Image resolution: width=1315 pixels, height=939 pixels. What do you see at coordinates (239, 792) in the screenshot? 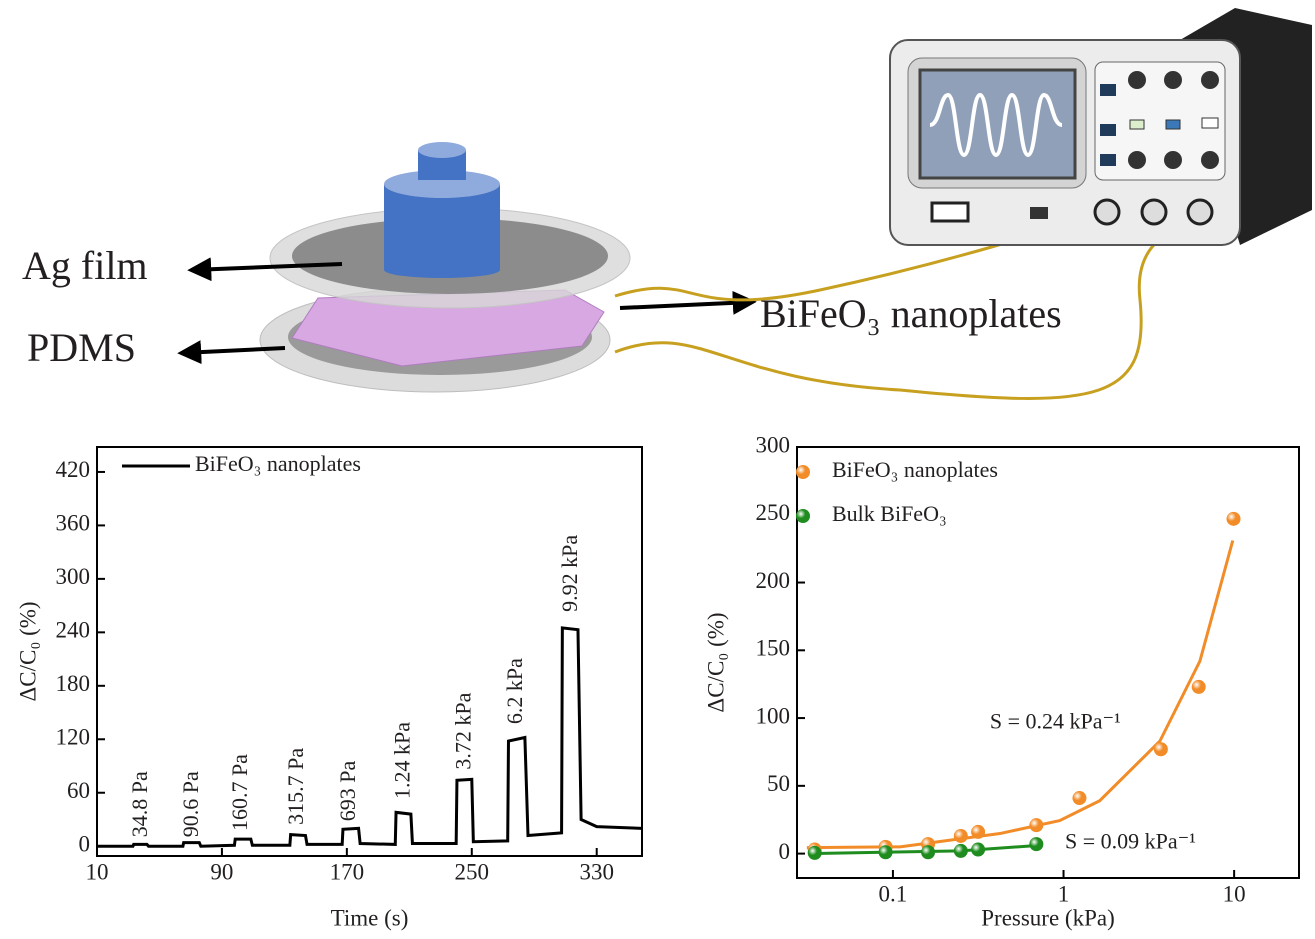
I see `annotation: 160.7 Pa` at bounding box center [239, 792].